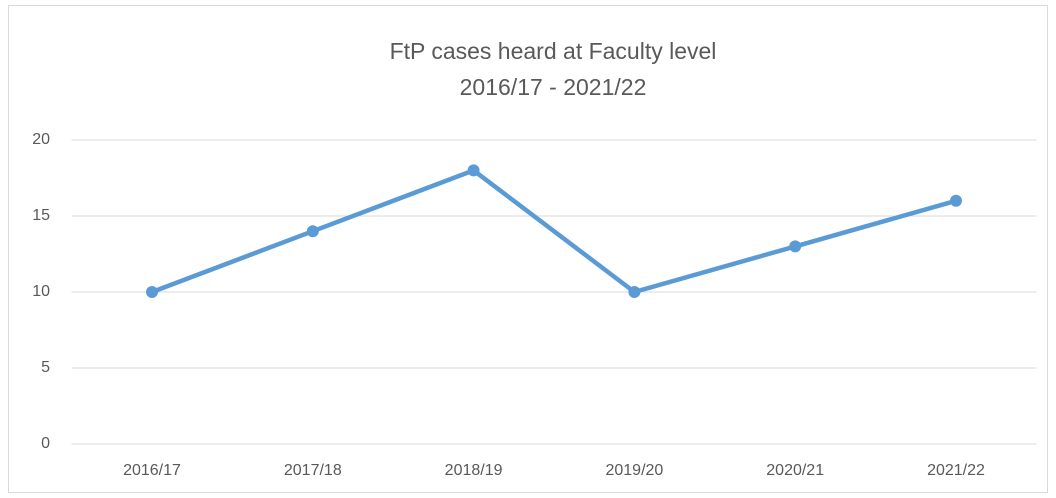 The width and height of the screenshot is (1056, 498). Describe the element at coordinates (956, 470) in the screenshot. I see `x-tick-label: 2021/22` at that location.